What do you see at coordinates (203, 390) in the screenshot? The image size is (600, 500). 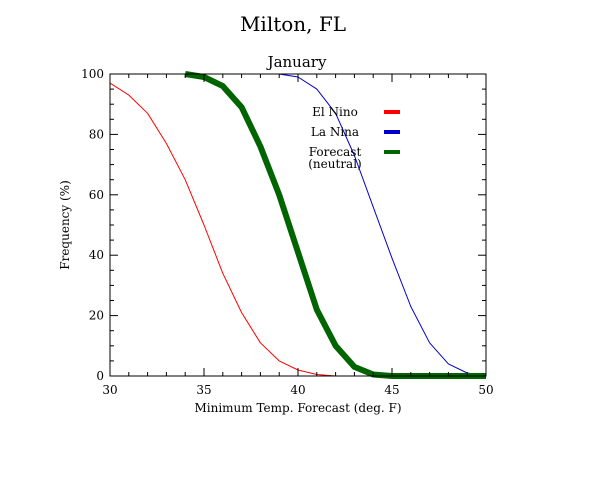 I see `x-tick-label: 35` at bounding box center [203, 390].